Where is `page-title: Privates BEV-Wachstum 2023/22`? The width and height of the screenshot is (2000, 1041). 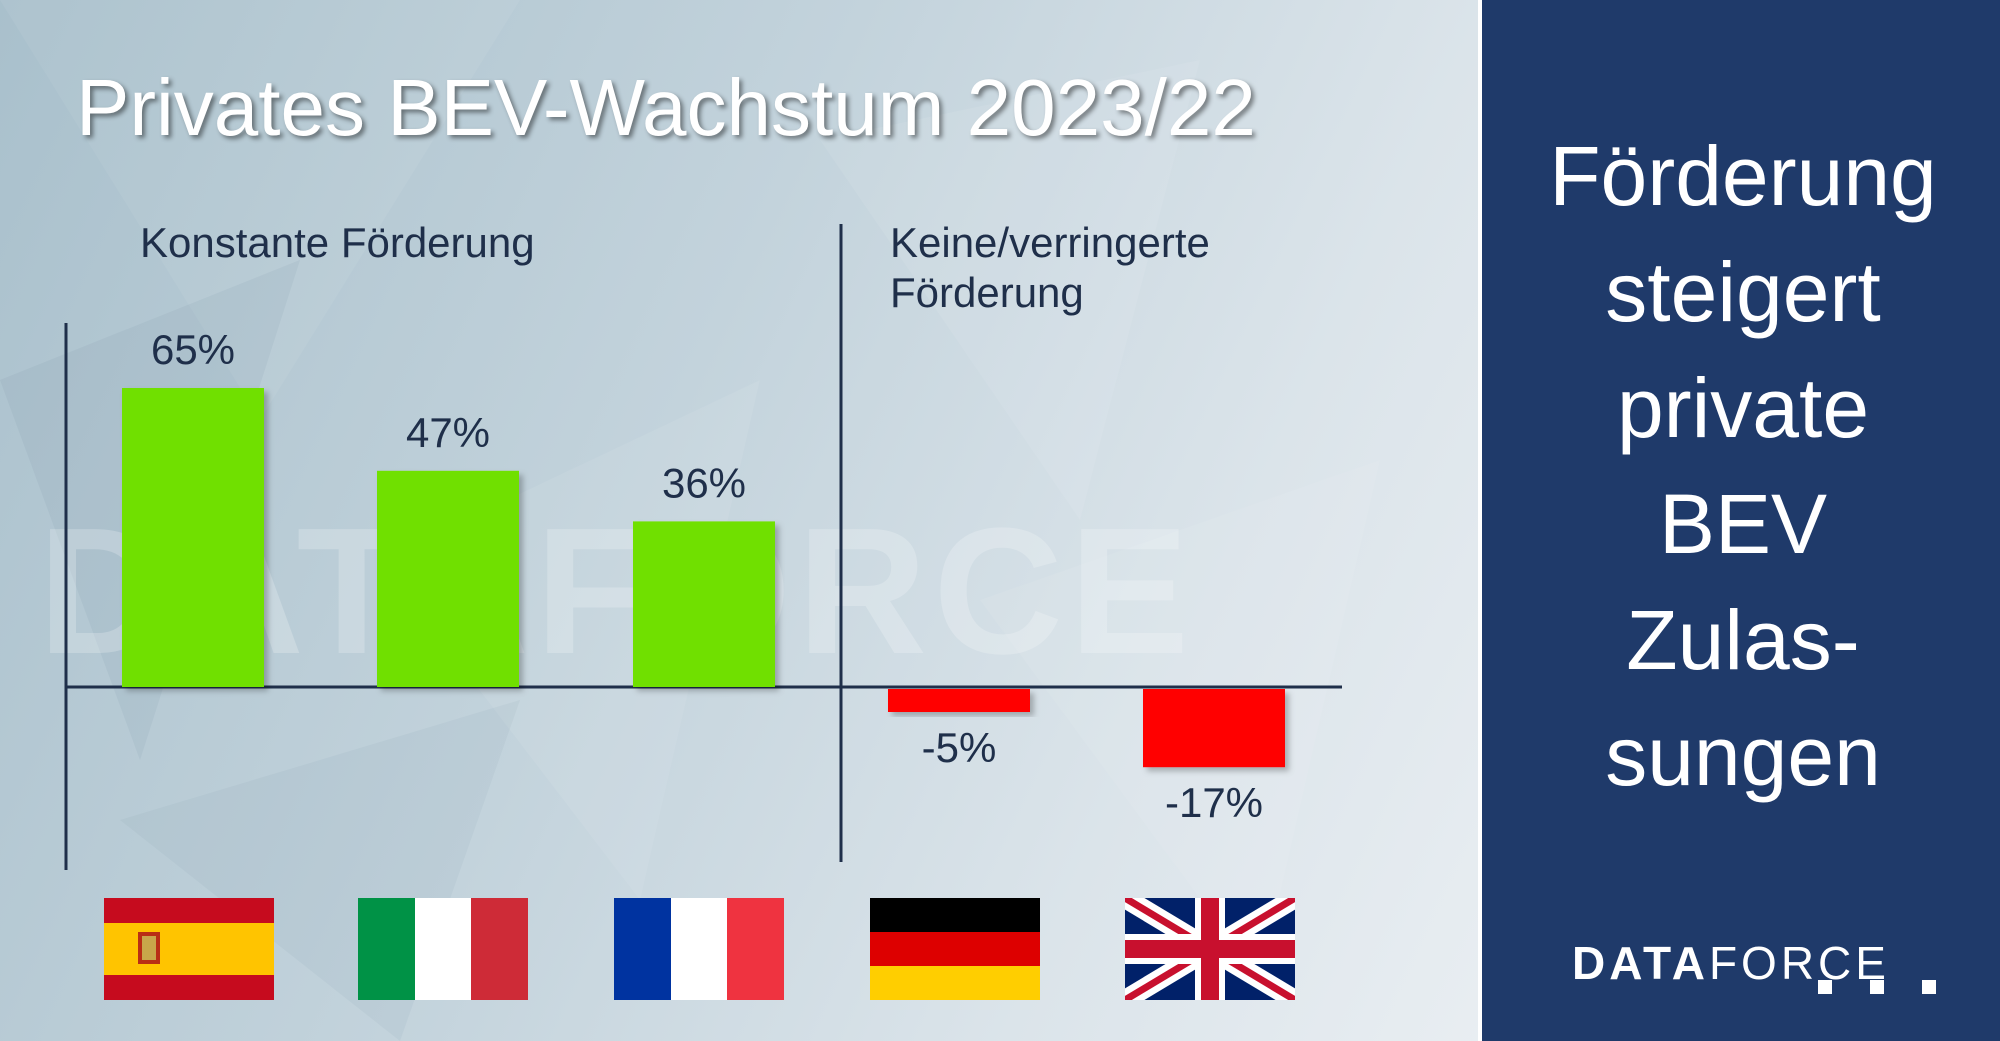 page-title: Privates BEV-Wachstum 2023/22 is located at coordinates (666, 107).